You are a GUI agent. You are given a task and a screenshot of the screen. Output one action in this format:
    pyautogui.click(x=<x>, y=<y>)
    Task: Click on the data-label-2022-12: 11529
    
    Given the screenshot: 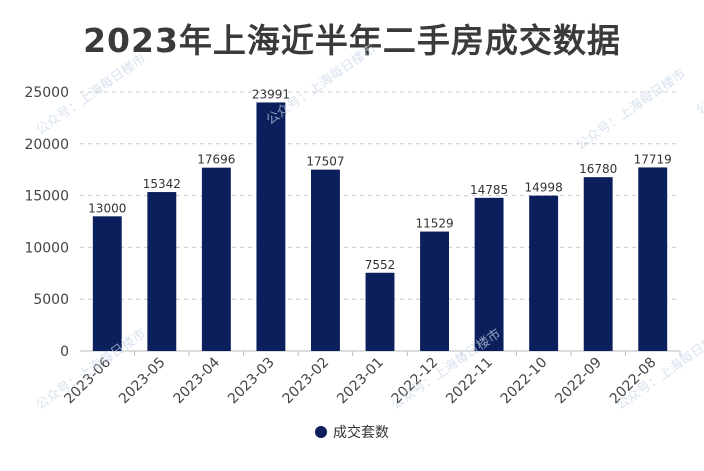 What is the action you would take?
    pyautogui.click(x=434, y=224)
    